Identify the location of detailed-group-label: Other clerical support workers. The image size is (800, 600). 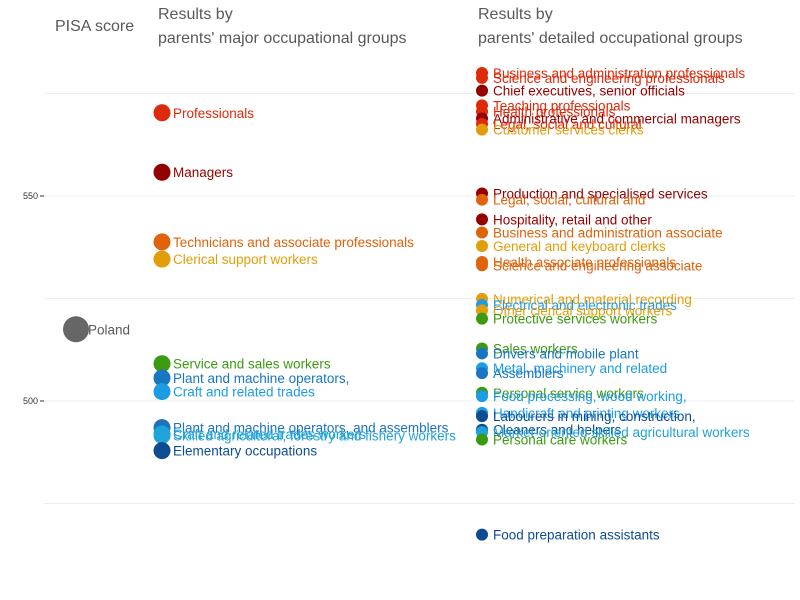
(583, 310).